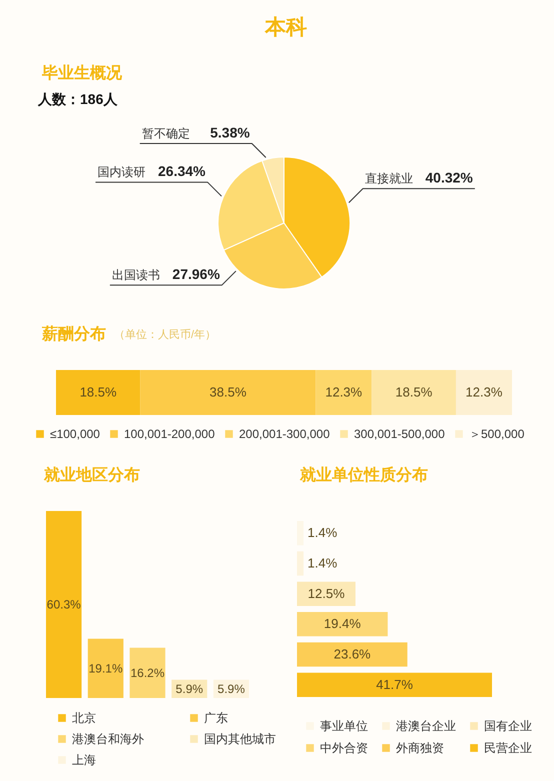  I want to click on legend-label: ≤100,000, so click(75, 434).